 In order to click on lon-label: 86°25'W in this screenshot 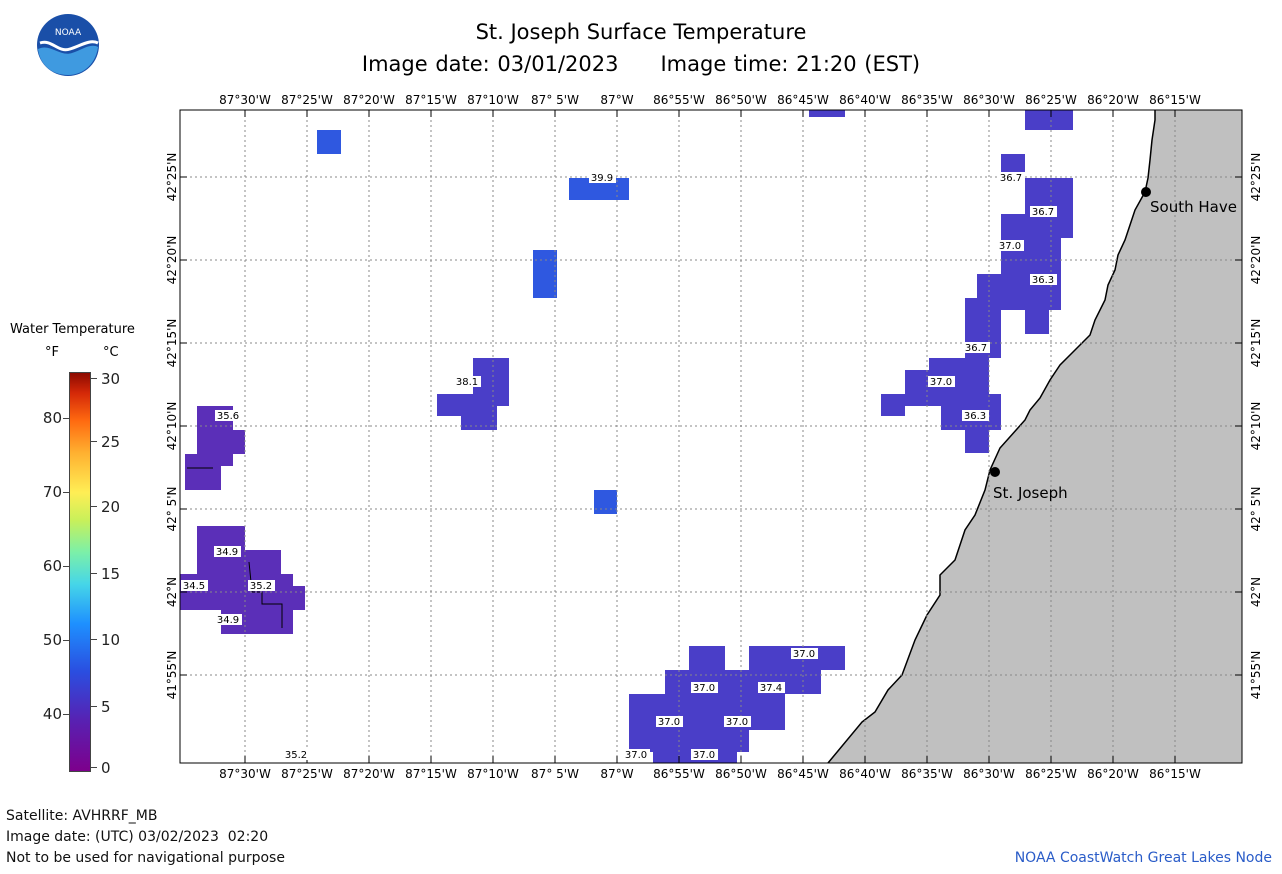, I will do `click(1051, 100)`.